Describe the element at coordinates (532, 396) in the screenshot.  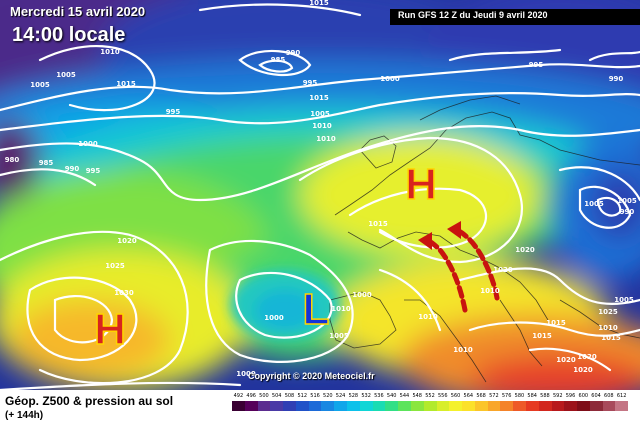
I see `legend-label: 584` at that location.